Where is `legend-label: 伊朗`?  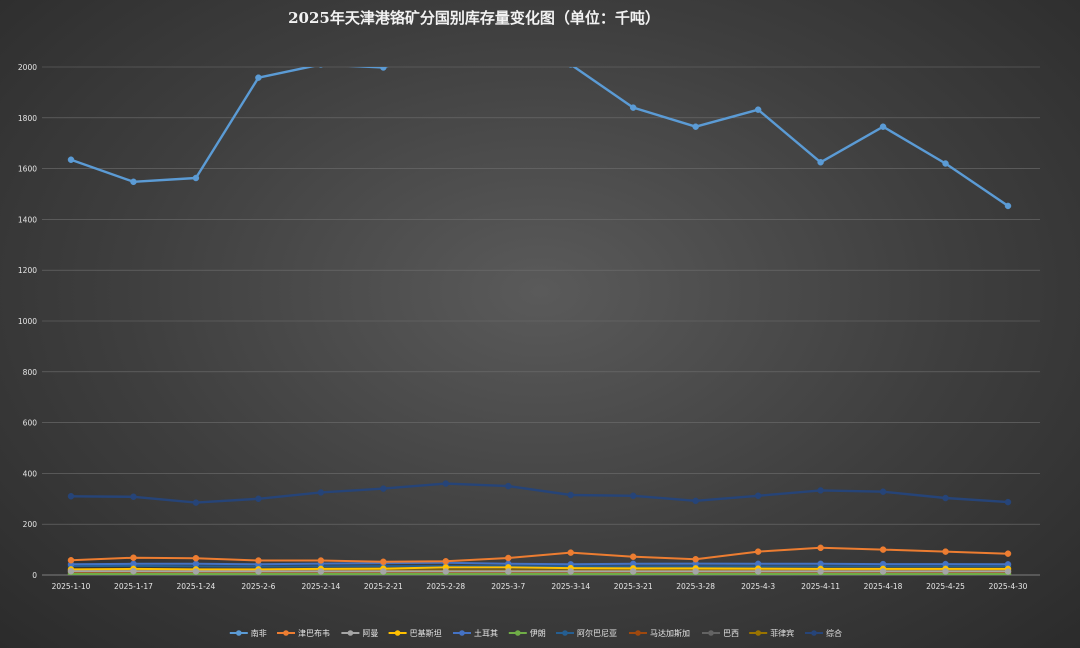
legend-label: 伊朗 is located at coordinates (538, 633).